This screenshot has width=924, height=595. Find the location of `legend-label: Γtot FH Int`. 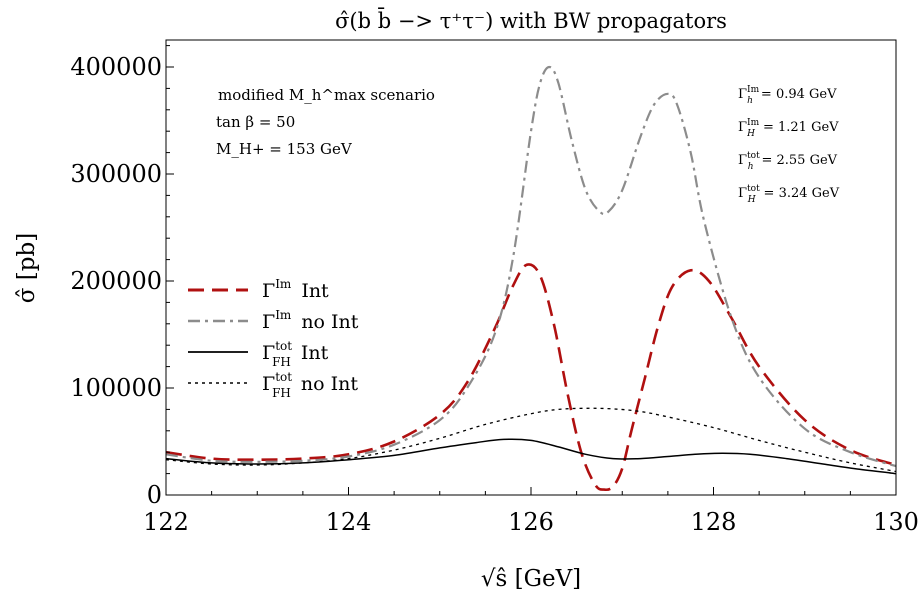

legend-label: Γtot FH Int is located at coordinates (295, 354).